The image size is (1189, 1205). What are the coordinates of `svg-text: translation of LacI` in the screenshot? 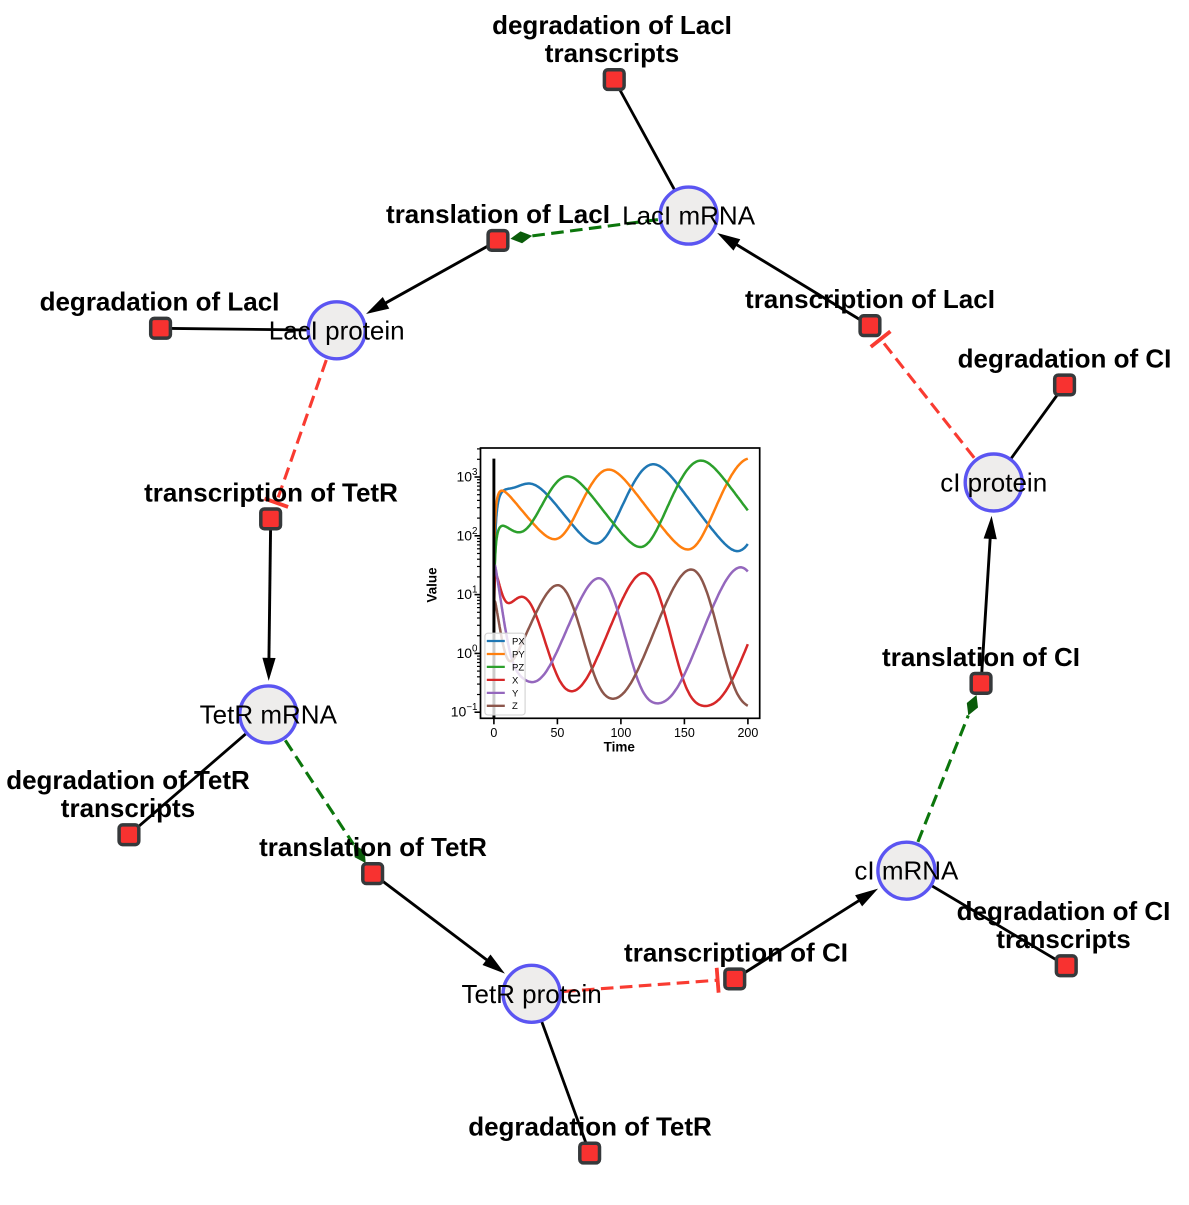 It's located at (498, 214).